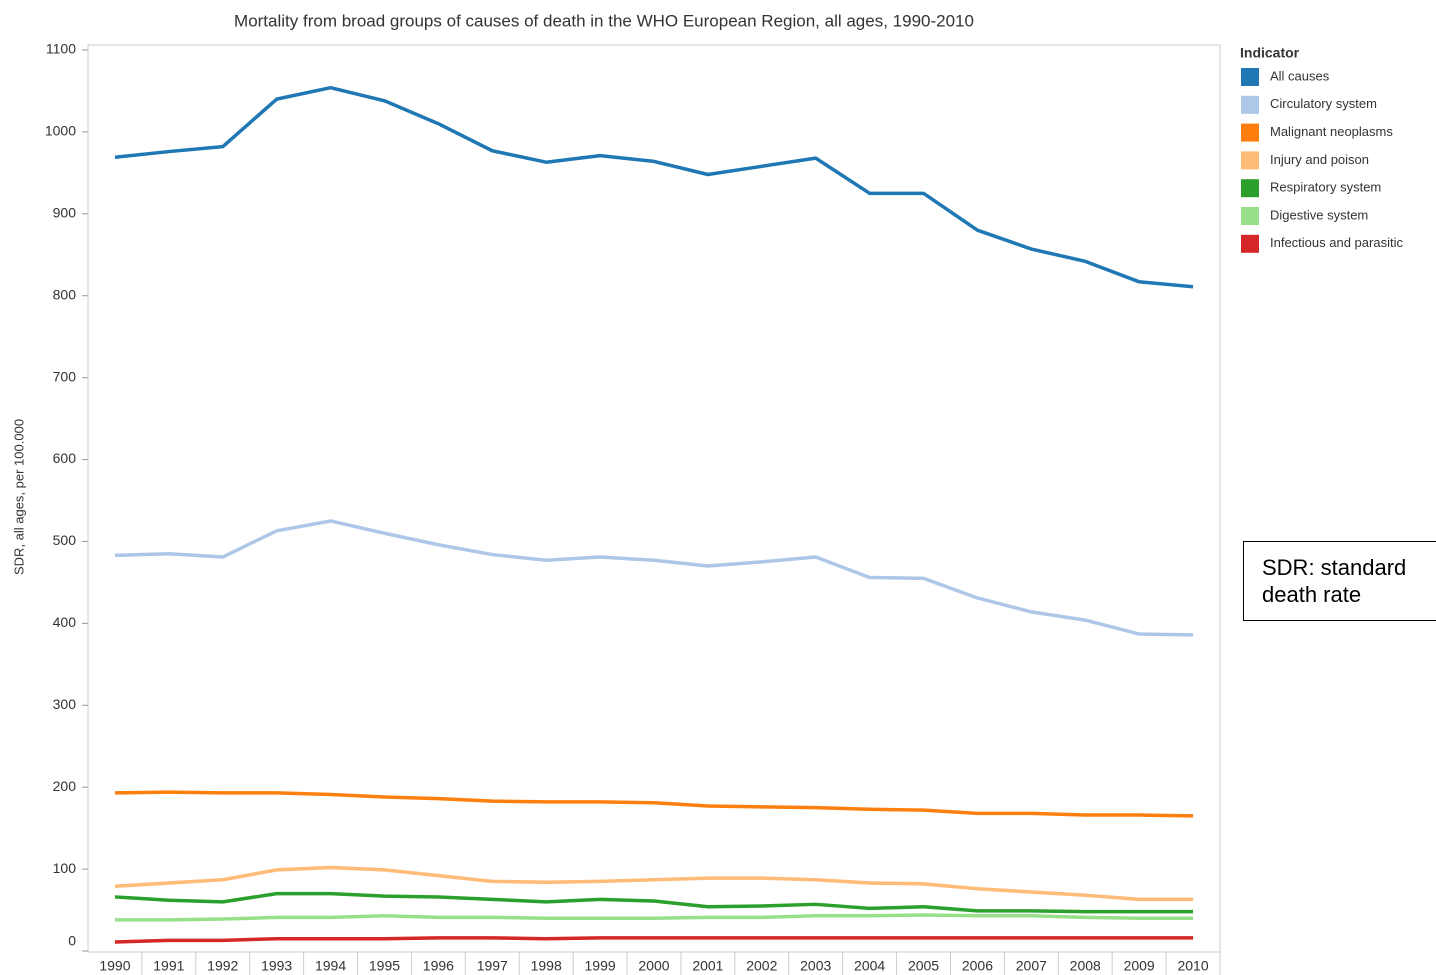 The width and height of the screenshot is (1436, 975). I want to click on x-tick-label: 2003, so click(815, 966).